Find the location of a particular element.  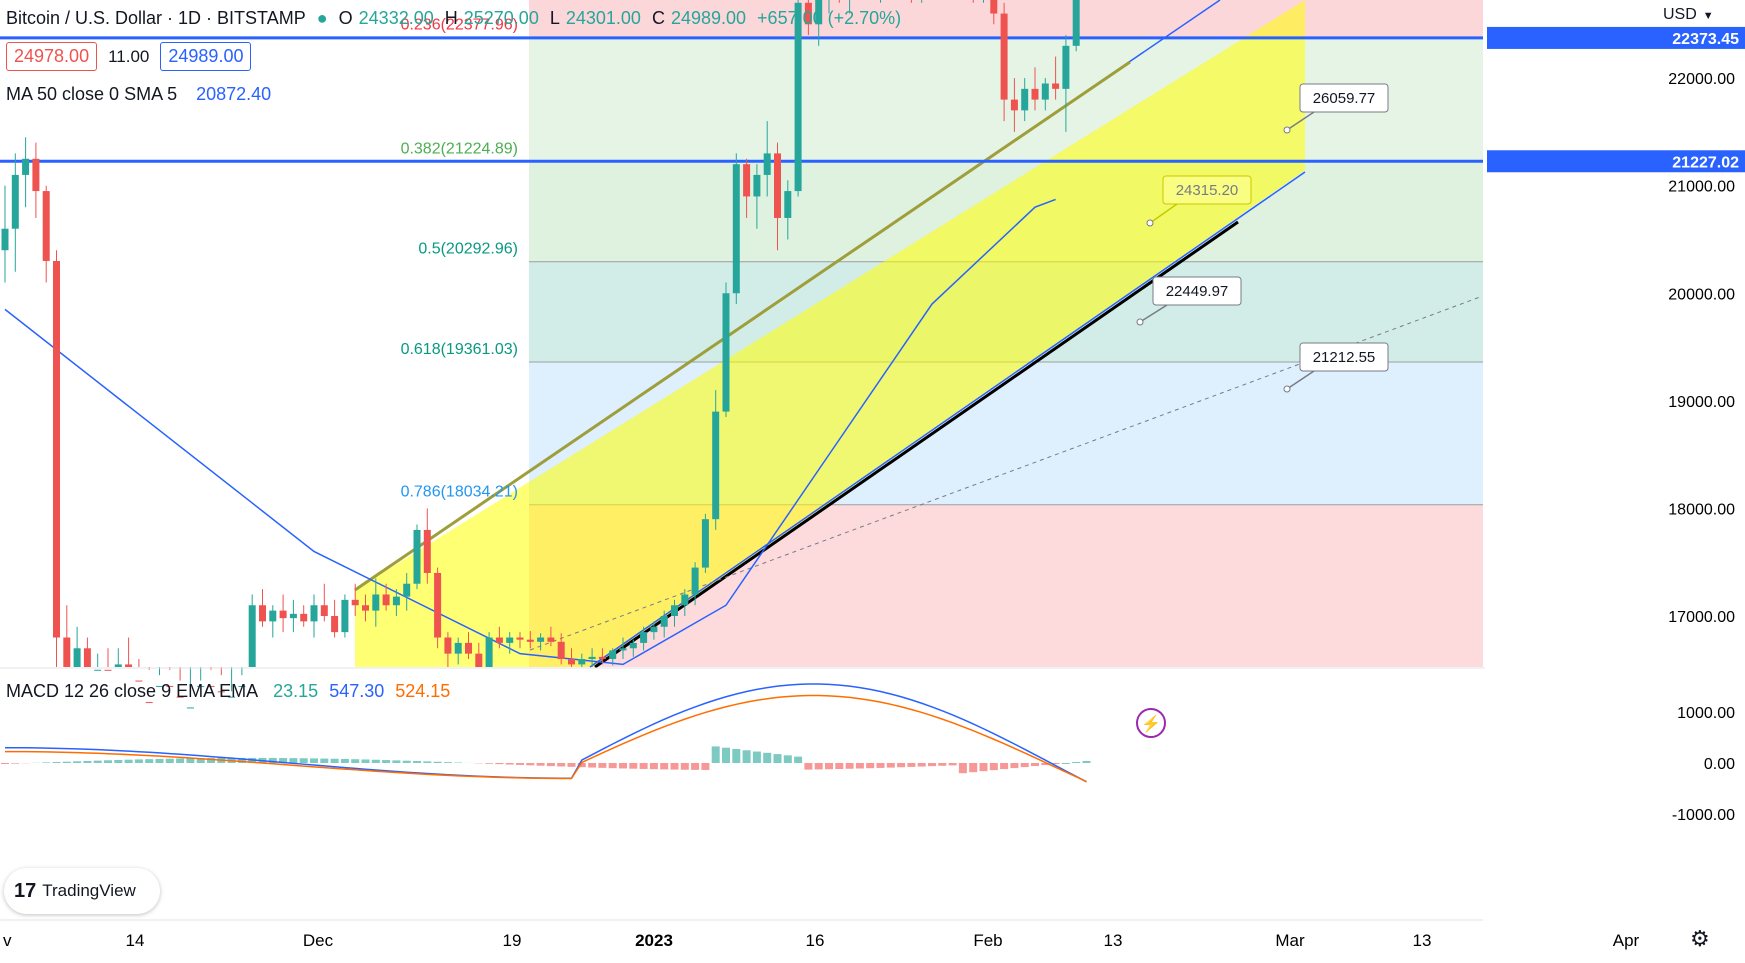

ma-value: 20872.40 is located at coordinates (233, 94).